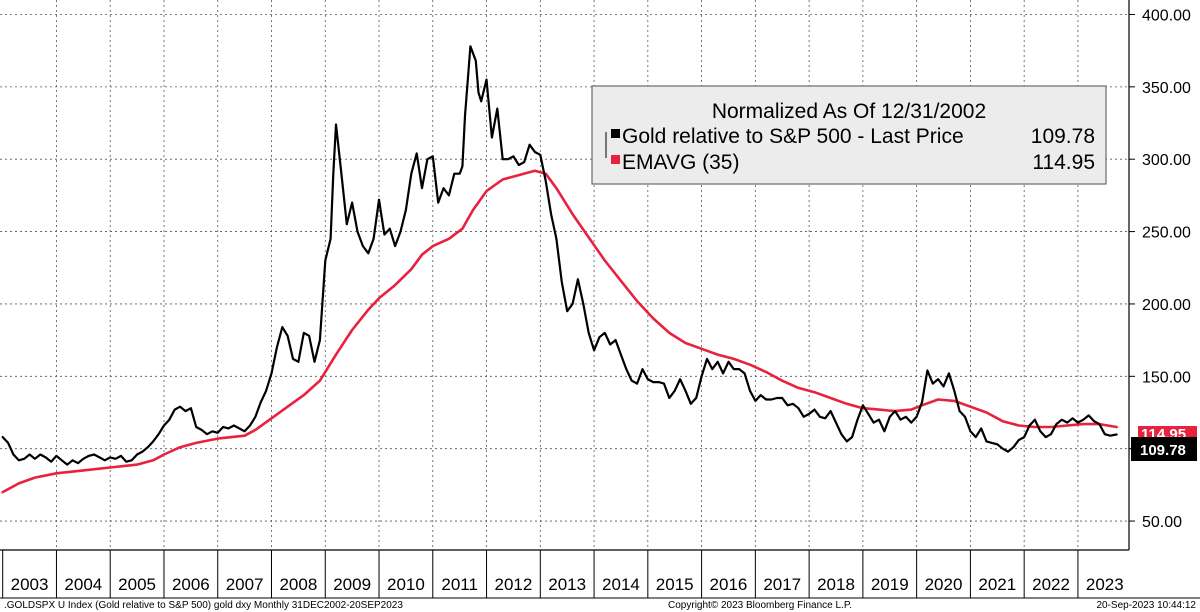 This screenshot has height=612, width=1200. I want to click on x-tick-label-5: 2008, so click(298, 584).